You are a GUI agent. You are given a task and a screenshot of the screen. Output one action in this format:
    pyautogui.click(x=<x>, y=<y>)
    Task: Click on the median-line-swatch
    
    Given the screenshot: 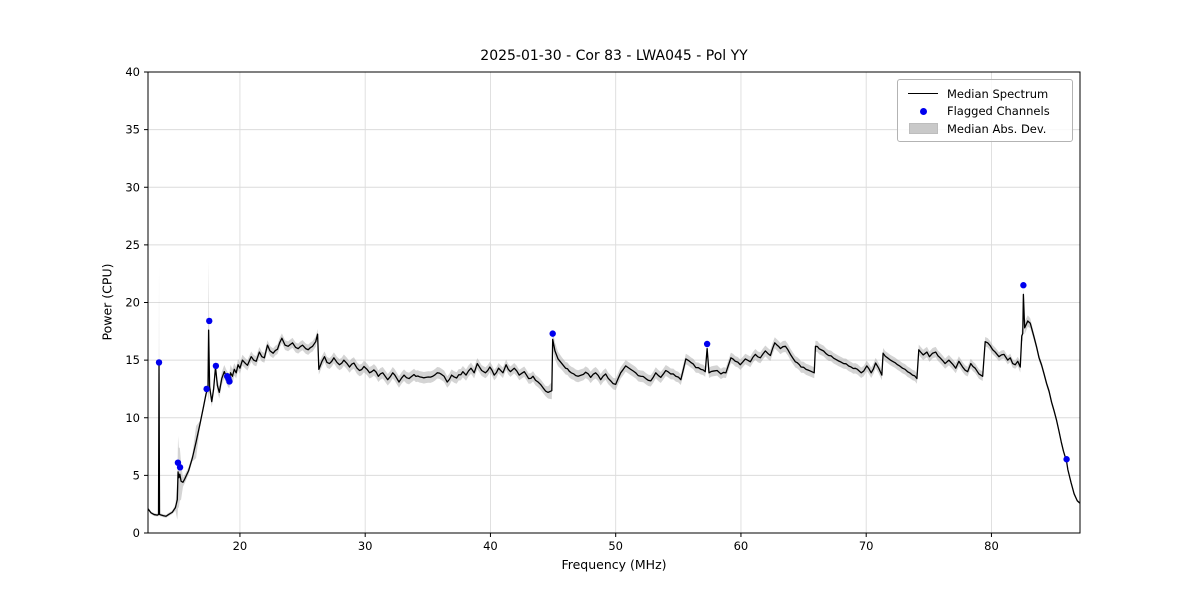 What is the action you would take?
    pyautogui.click(x=923, y=93)
    